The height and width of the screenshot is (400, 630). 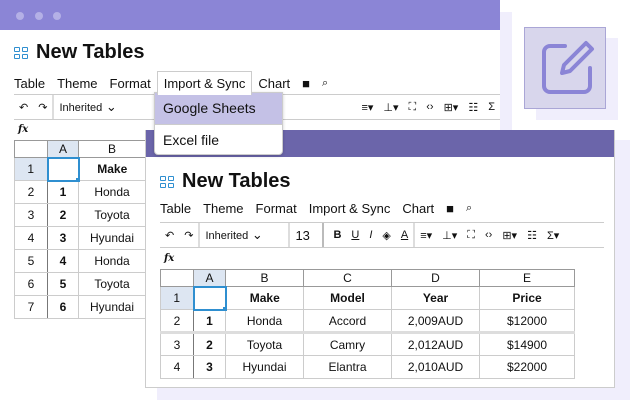 What do you see at coordinates (347, 344) in the screenshot?
I see `cell: Camry` at bounding box center [347, 344].